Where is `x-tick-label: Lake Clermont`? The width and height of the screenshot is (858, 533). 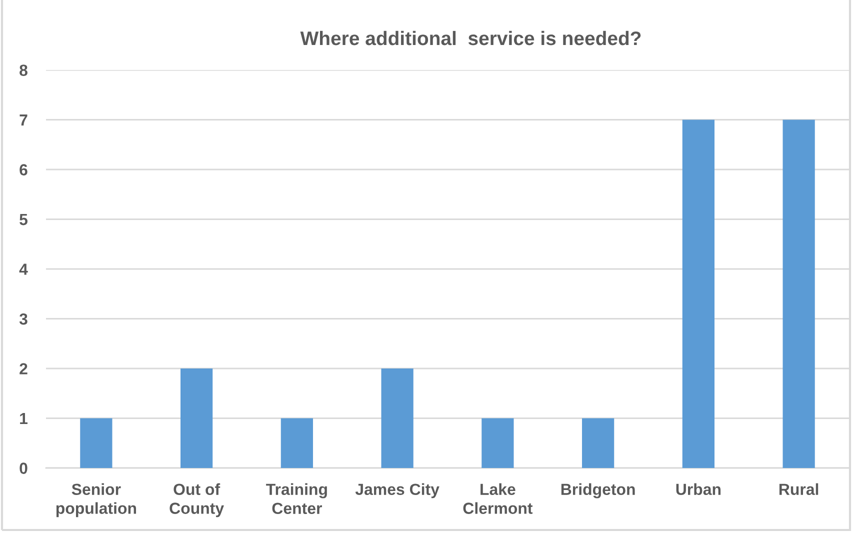
x-tick-label: Lake Clermont is located at coordinates (498, 498).